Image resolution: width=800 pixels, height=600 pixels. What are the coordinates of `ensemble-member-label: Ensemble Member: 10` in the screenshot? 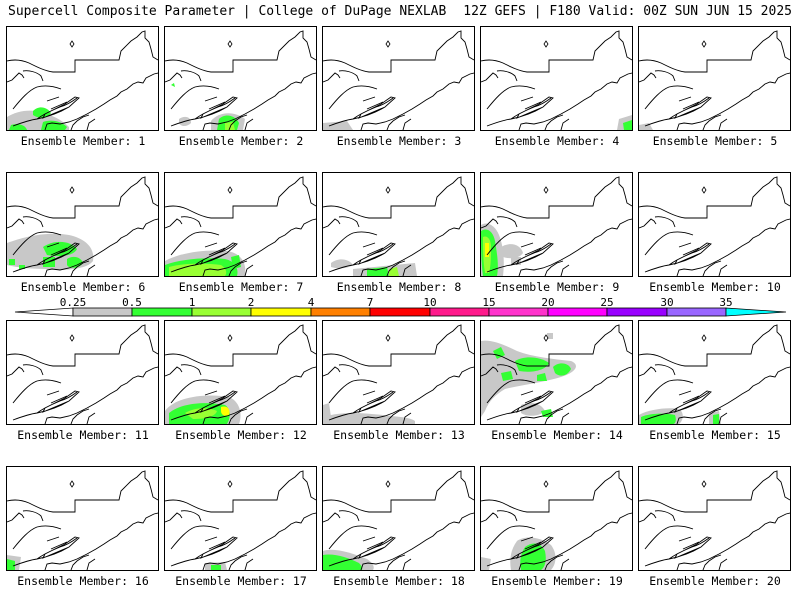 It's located at (715, 287).